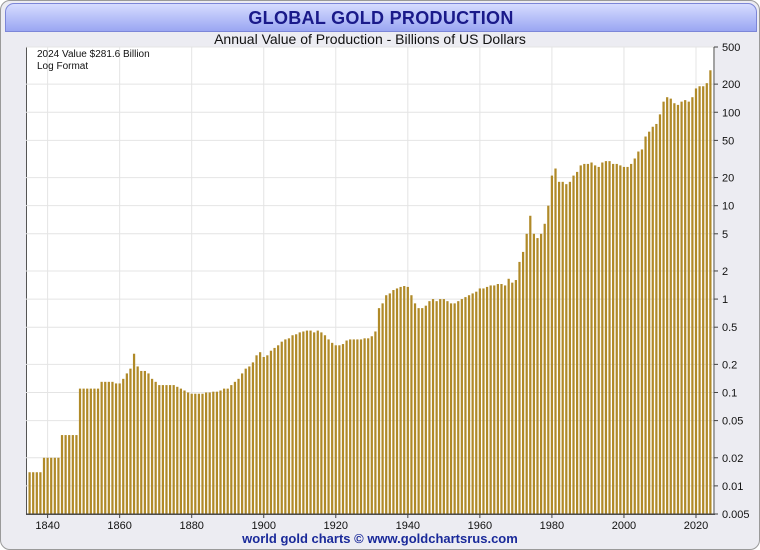 The image size is (760, 550). I want to click on y-tick-label: 200, so click(731, 85).